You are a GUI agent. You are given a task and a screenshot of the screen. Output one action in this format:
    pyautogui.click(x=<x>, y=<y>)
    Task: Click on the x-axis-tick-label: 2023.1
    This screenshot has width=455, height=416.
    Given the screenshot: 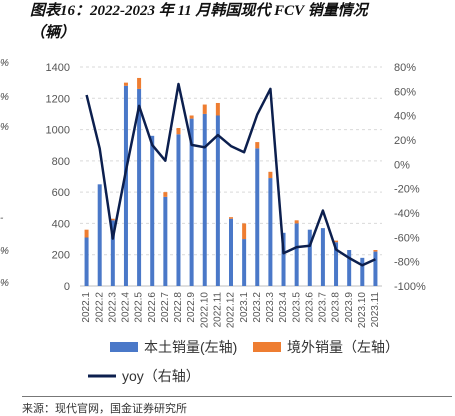 What is the action you would take?
    pyautogui.click(x=244, y=307)
    